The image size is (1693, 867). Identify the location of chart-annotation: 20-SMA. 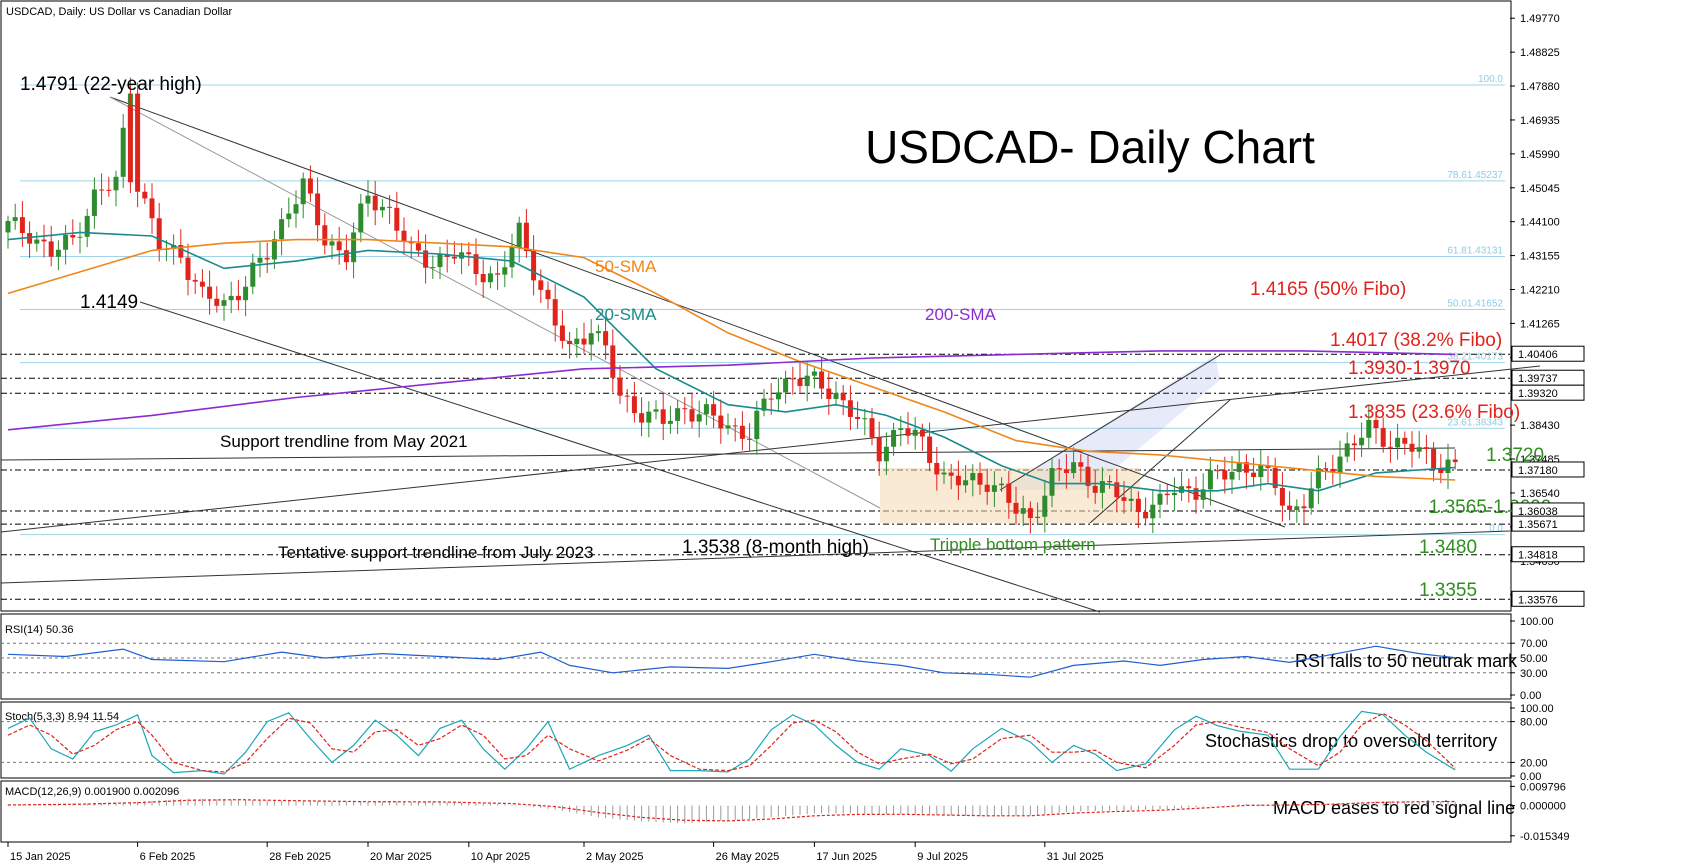
(626, 314).